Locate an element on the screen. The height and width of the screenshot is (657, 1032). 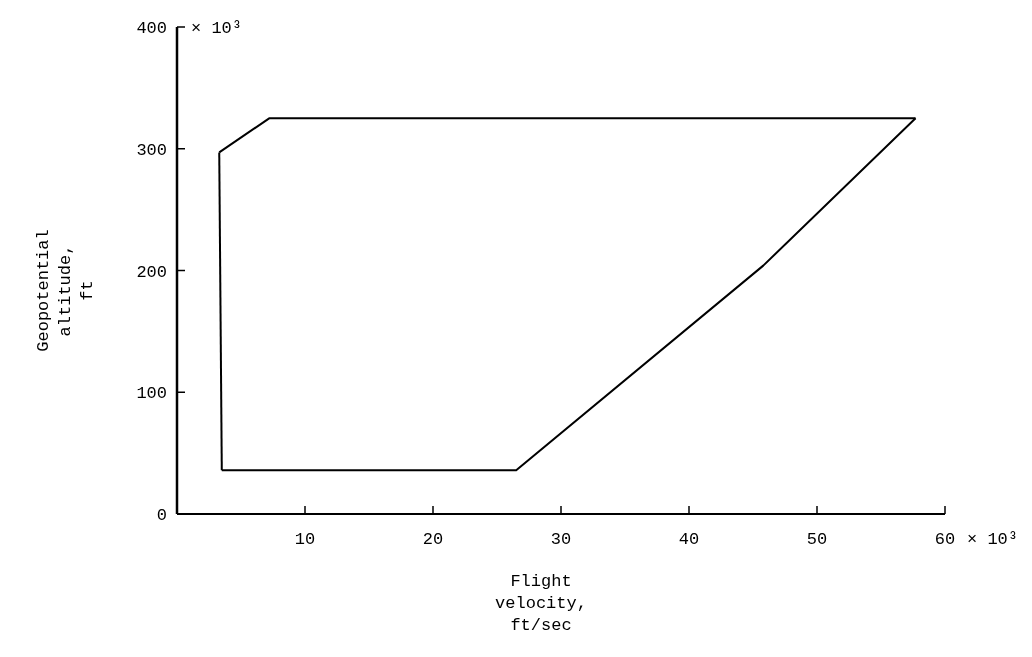
x-tick-label: 60 is located at coordinates (945, 539).